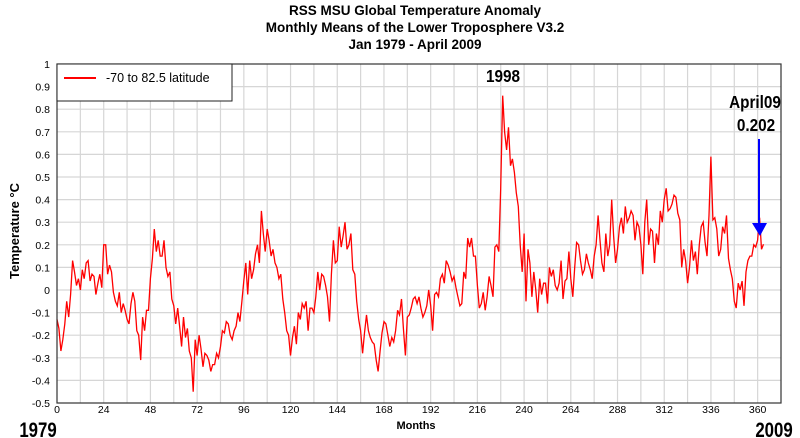 This screenshot has height=438, width=800. What do you see at coordinates (42, 223) in the screenshot?
I see `y-tick-label: 0.3` at bounding box center [42, 223].